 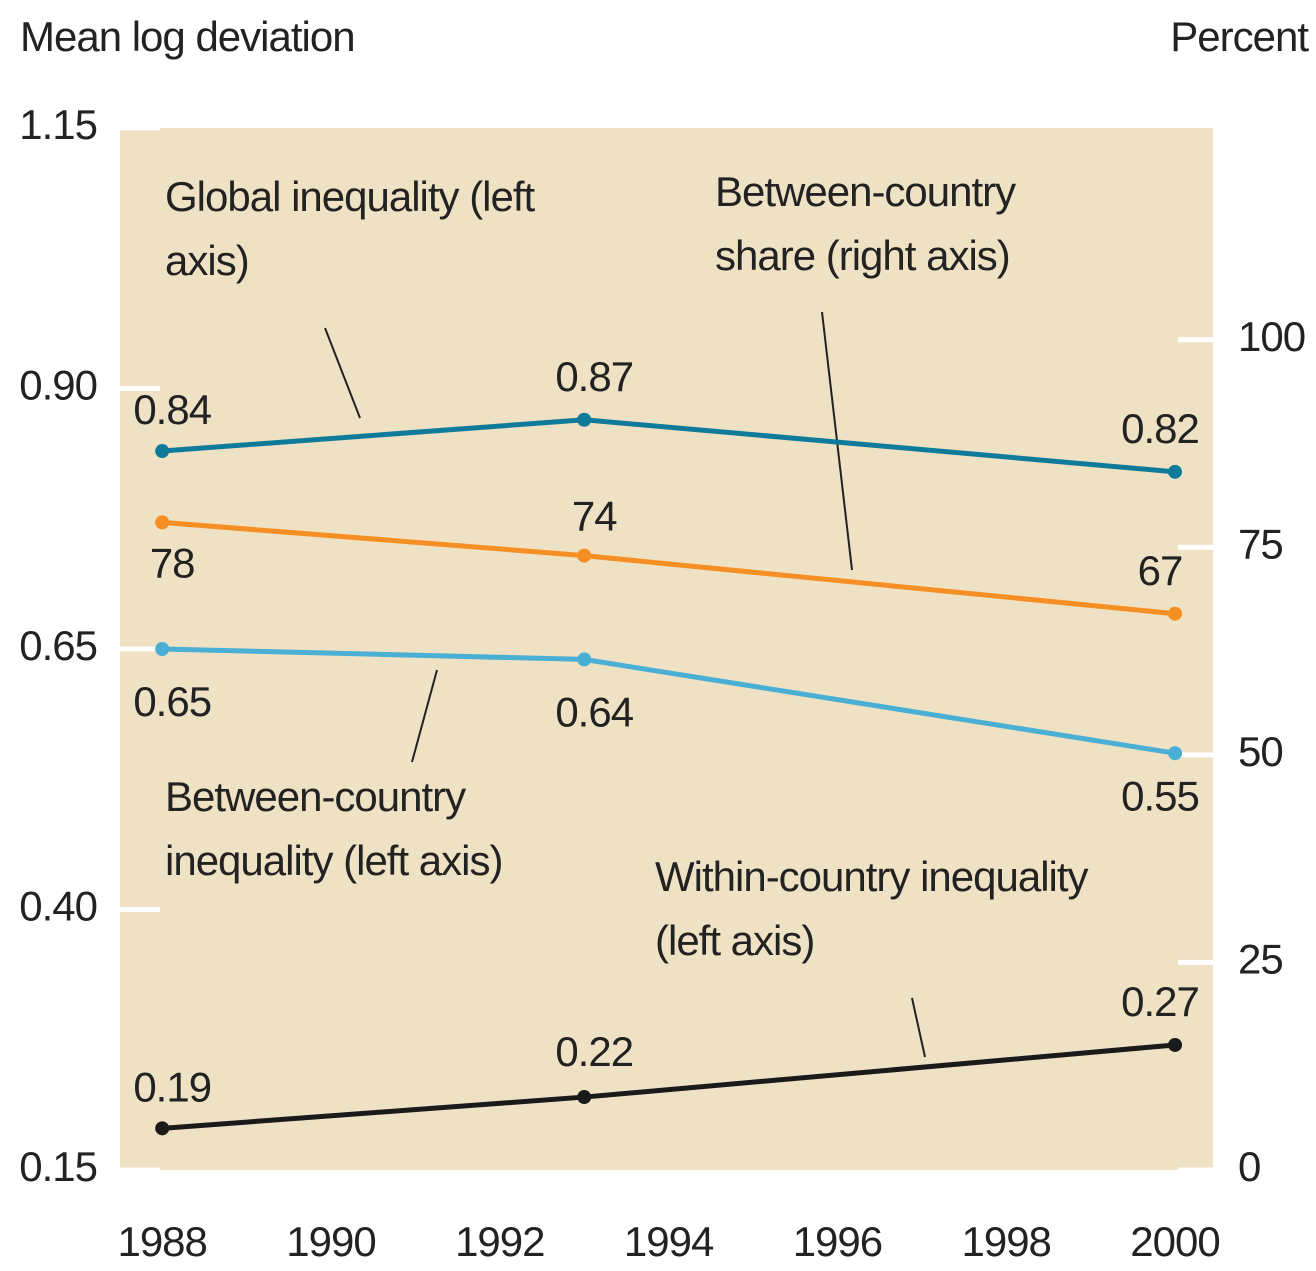 What do you see at coordinates (58, 906) in the screenshot?
I see `y-tick-label: 0.40` at bounding box center [58, 906].